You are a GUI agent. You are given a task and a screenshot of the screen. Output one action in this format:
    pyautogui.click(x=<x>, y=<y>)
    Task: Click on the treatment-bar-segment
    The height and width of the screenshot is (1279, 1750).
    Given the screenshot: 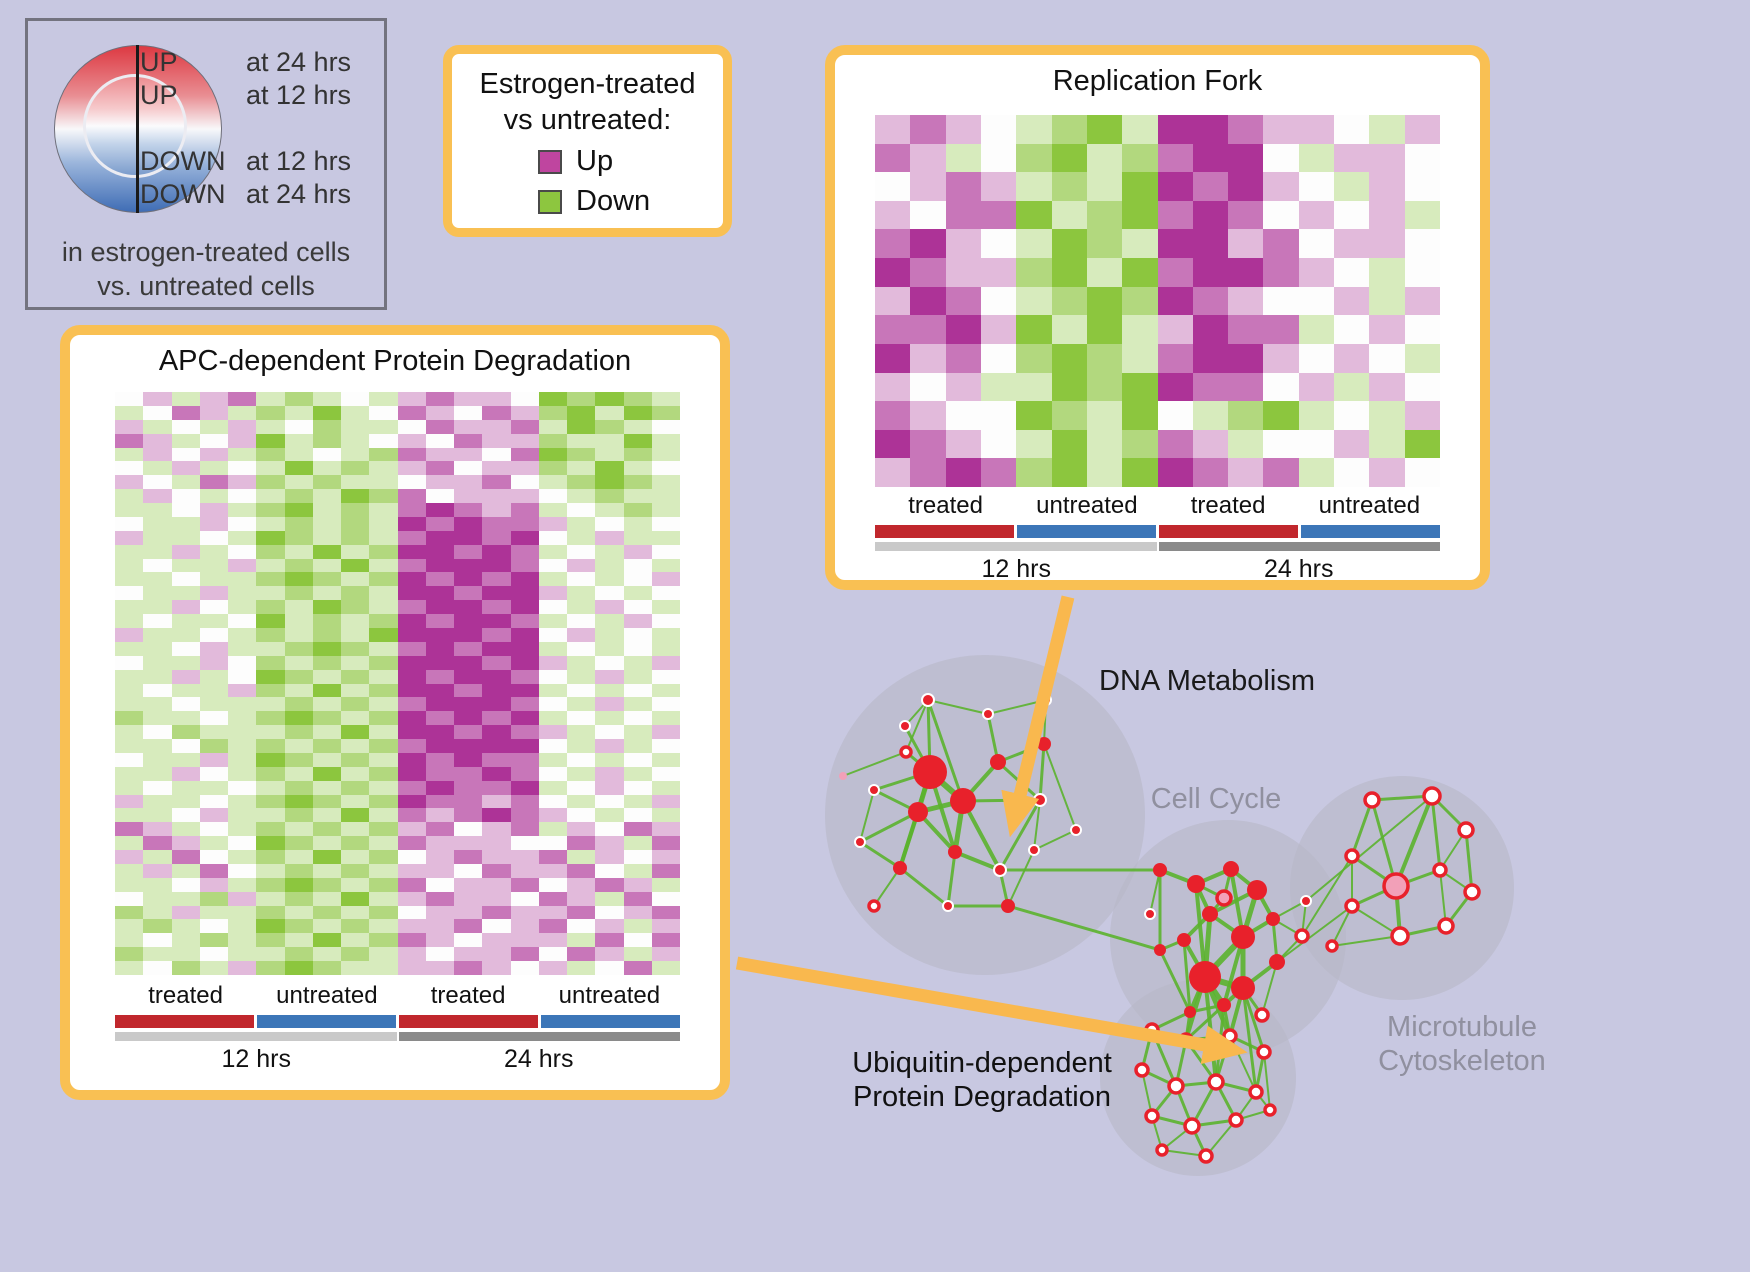 What is the action you would take?
    pyautogui.click(x=610, y=1021)
    